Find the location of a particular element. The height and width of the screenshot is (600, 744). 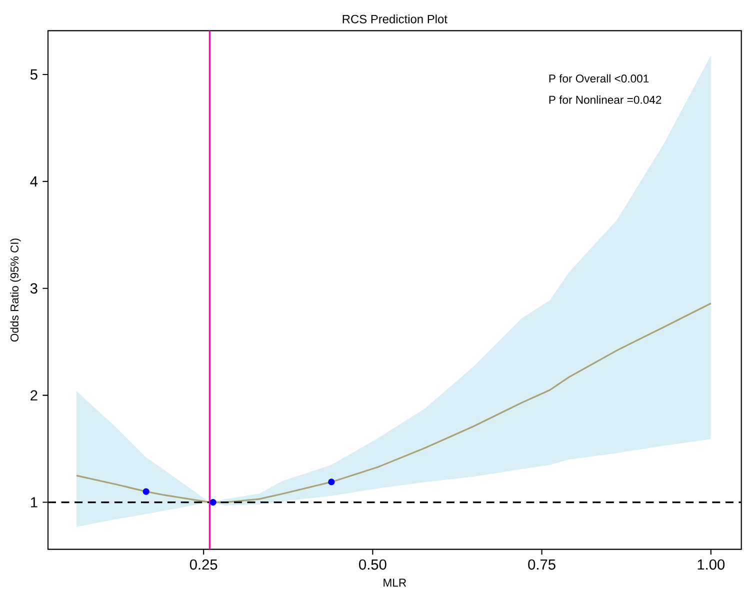

y-tick-label: 3 is located at coordinates (34, 288).